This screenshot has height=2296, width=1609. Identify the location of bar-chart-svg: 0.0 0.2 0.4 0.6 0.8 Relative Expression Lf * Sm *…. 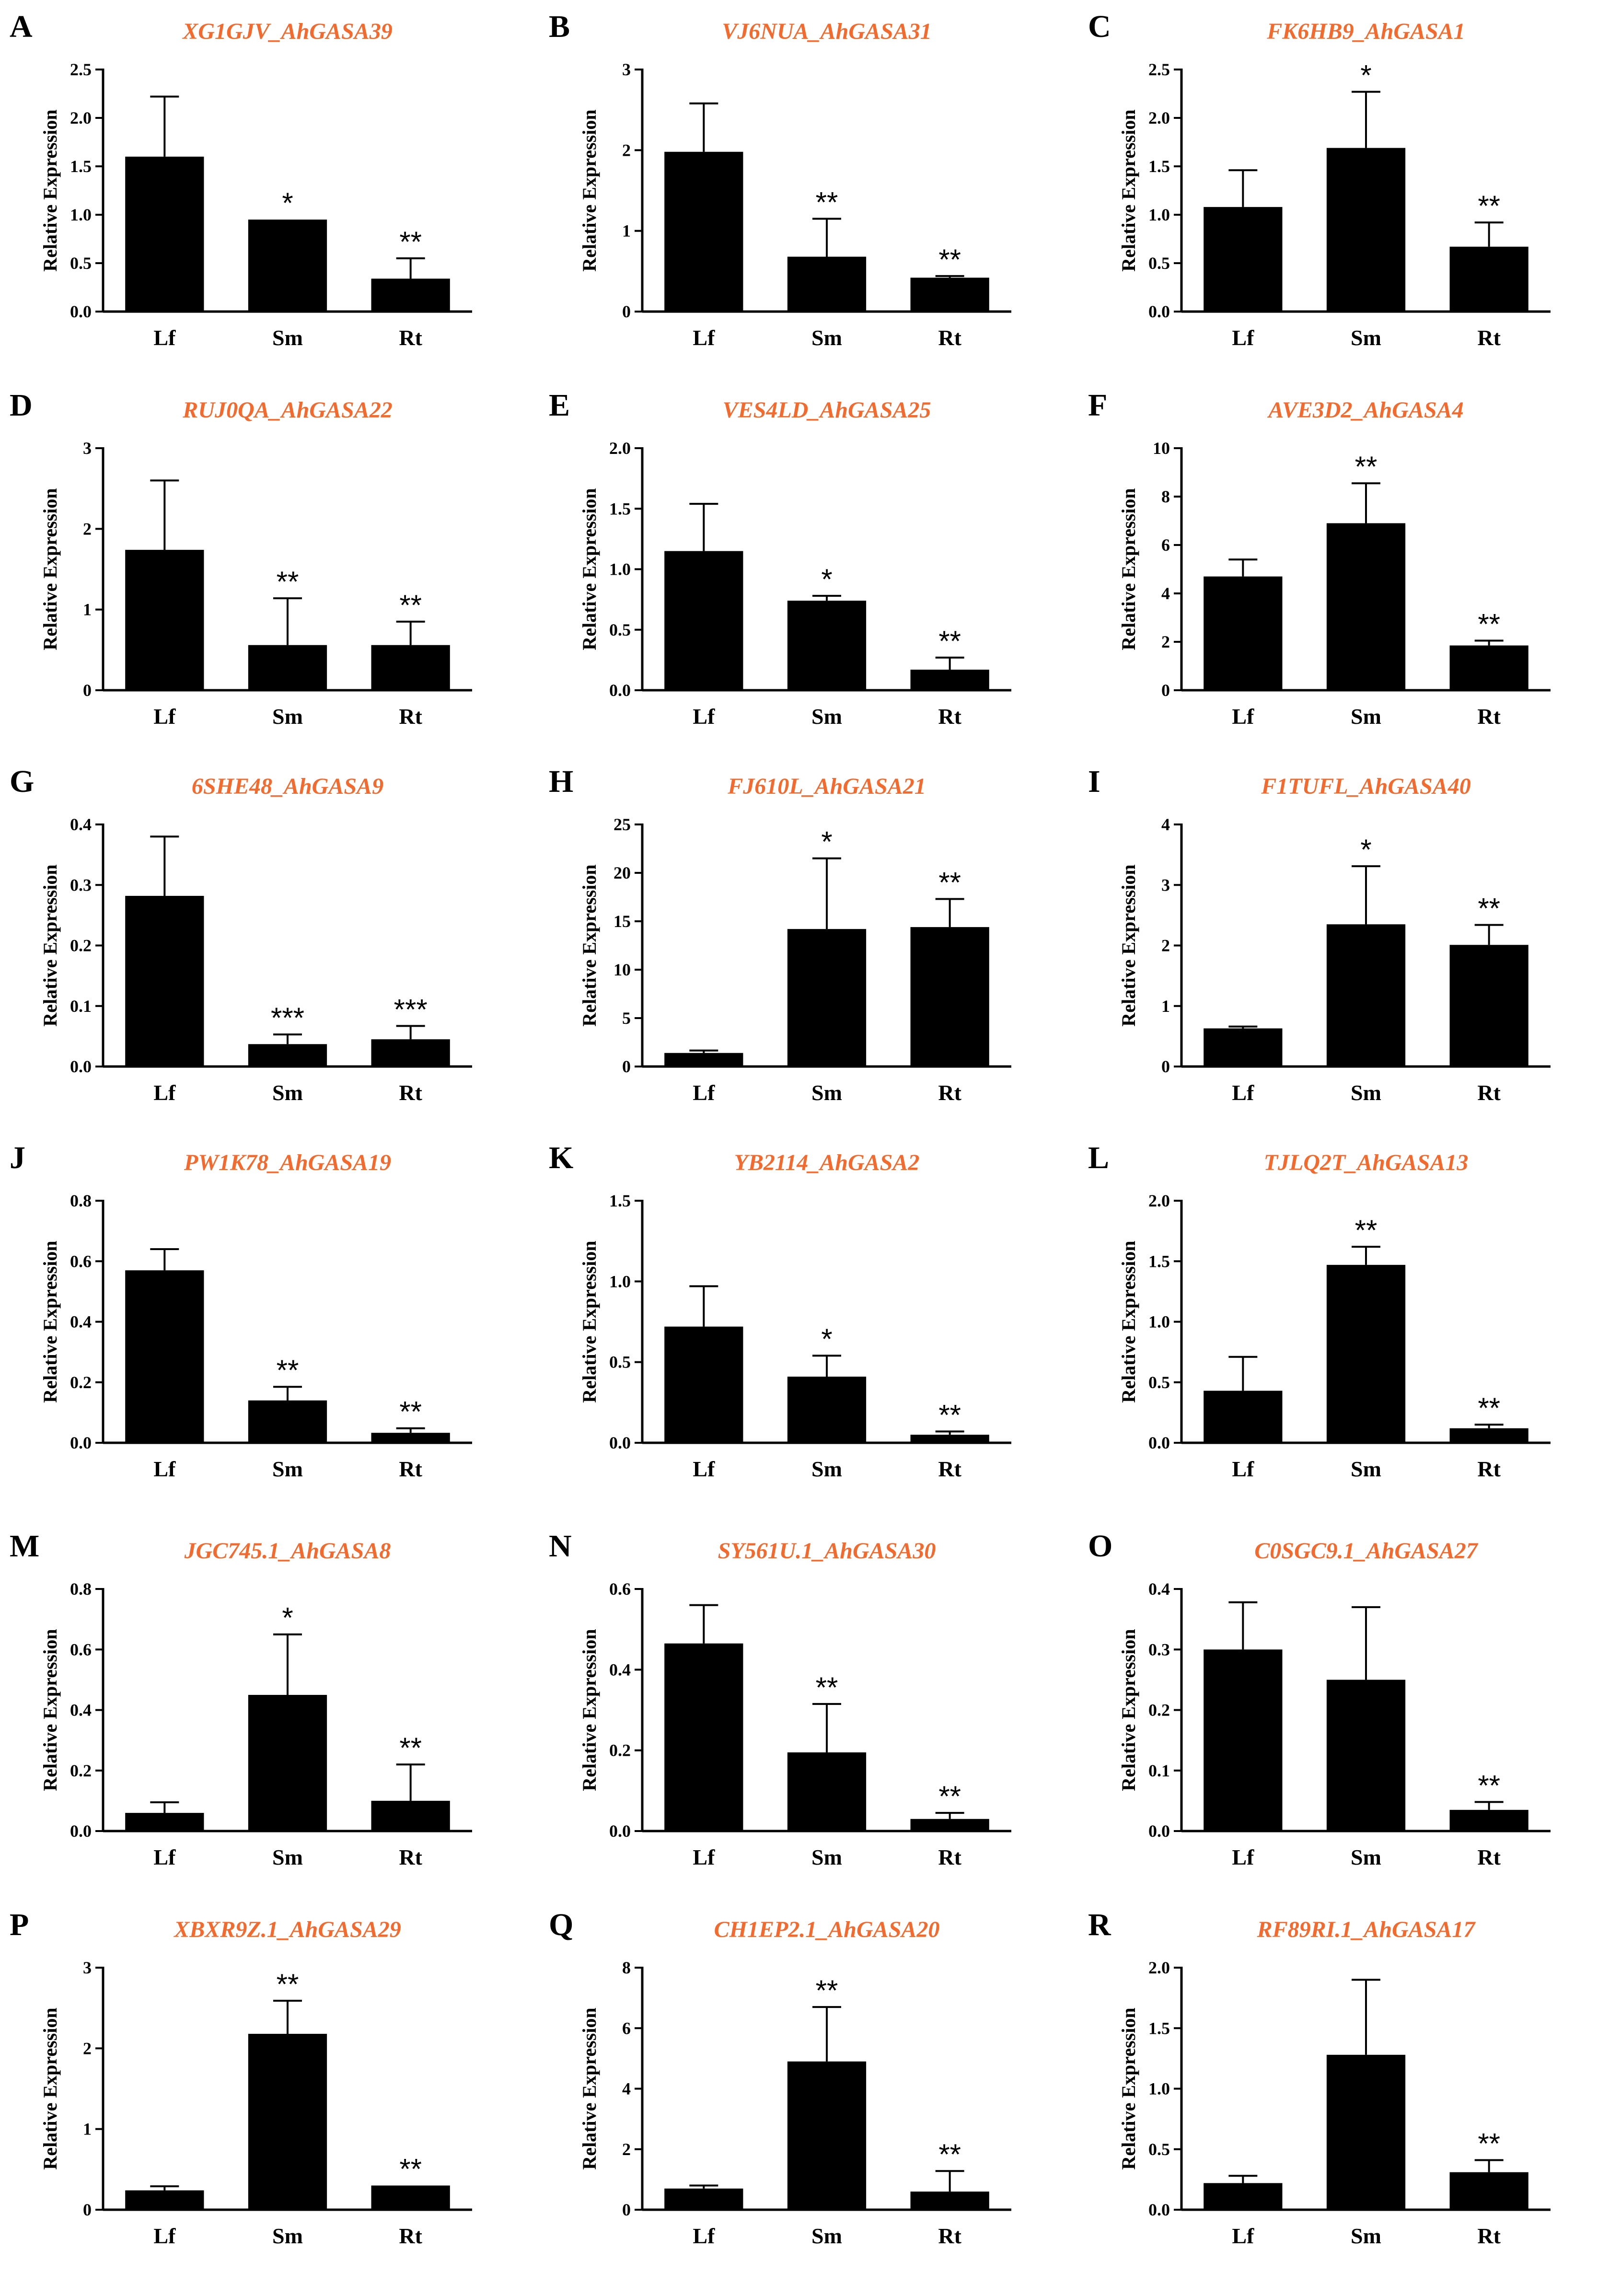
(255, 1724).